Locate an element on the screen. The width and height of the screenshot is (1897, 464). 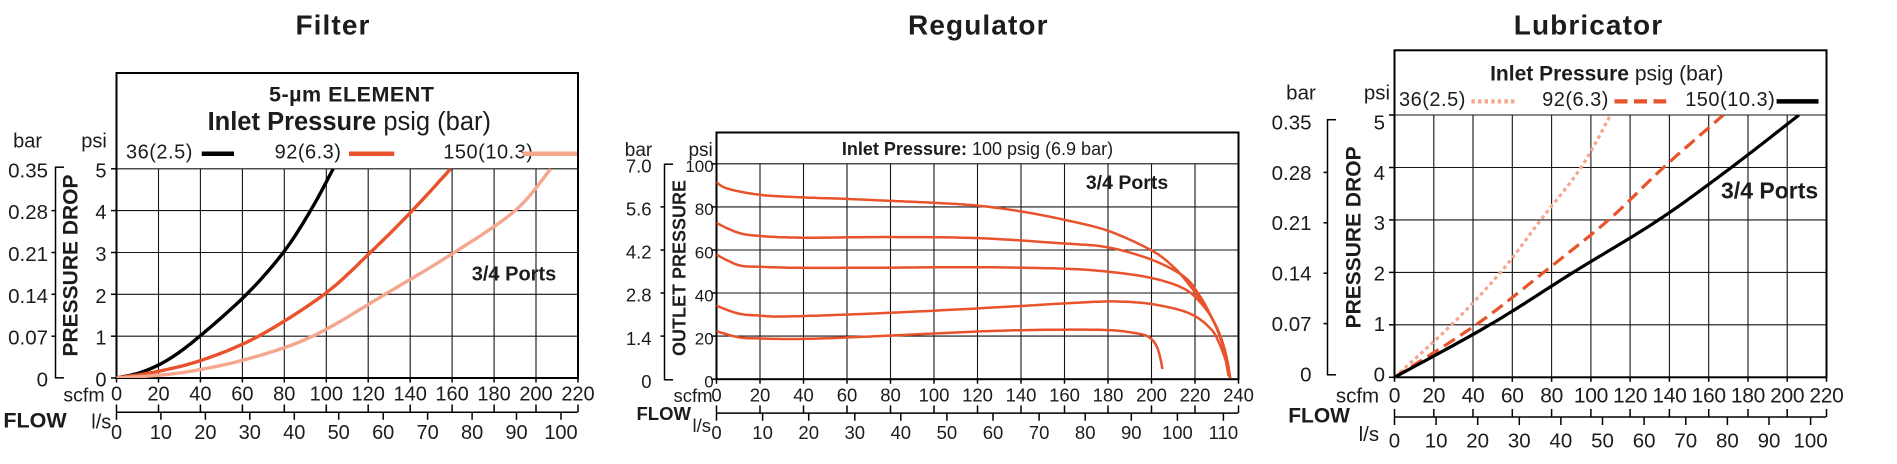
svg-text: PRESSURE DROP is located at coordinates (1354, 237).